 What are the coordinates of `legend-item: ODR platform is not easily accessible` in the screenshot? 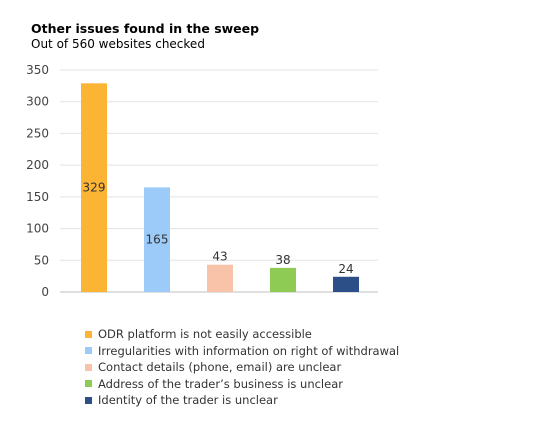 It's located at (242, 334).